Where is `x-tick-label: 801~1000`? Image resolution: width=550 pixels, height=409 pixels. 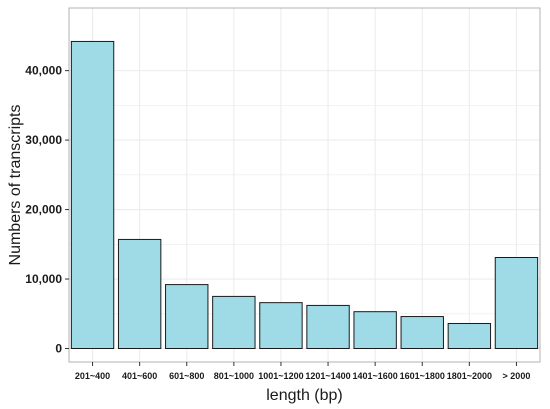 x-tick-label: 801~1000 is located at coordinates (234, 376).